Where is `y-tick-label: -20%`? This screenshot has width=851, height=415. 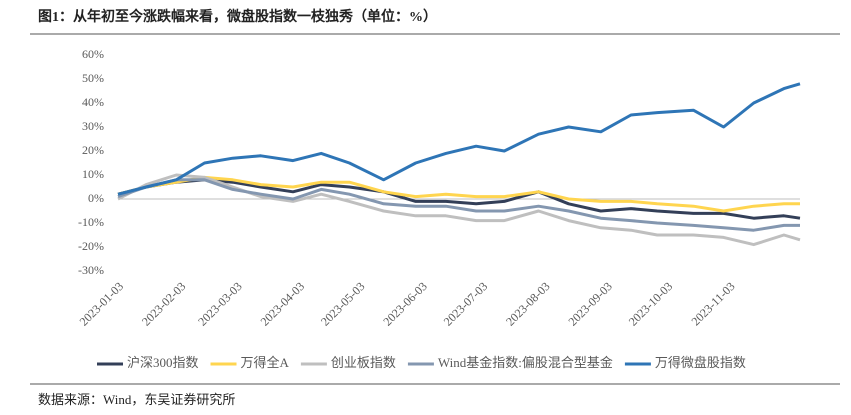 y-tick-label: -20% is located at coordinates (91, 246).